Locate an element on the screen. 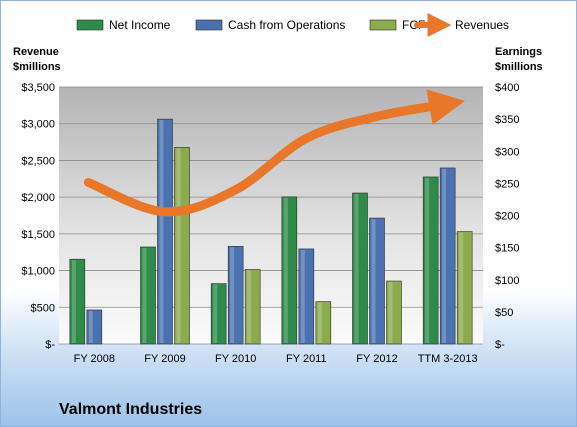 The width and height of the screenshot is (577, 427). left-axis-title-line2: $millions is located at coordinates (37, 67).